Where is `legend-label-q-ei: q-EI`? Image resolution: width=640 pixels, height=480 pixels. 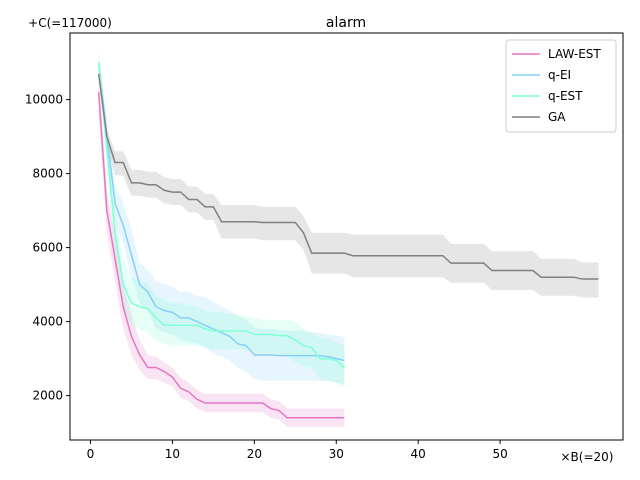 legend-label-q-ei: q-EI is located at coordinates (559, 75).